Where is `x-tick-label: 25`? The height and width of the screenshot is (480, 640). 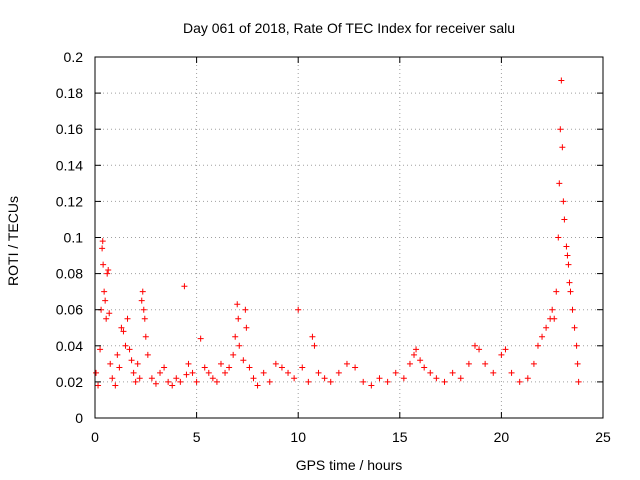
x-tick-label: 25 is located at coordinates (603, 437).